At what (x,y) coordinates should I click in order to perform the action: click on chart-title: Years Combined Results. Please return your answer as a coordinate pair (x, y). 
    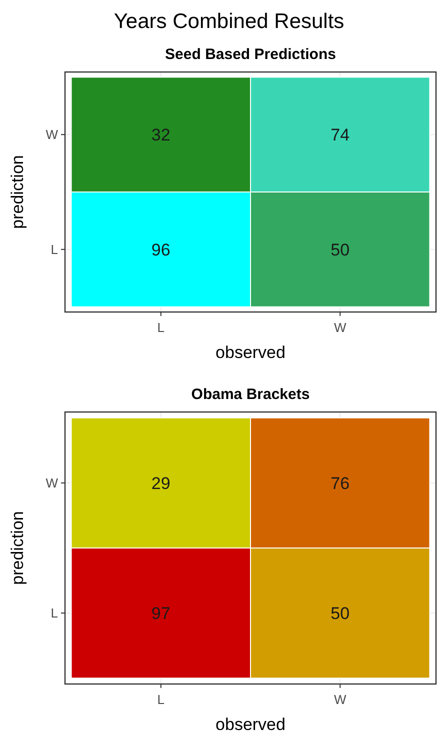
    Looking at the image, I should click on (229, 21).